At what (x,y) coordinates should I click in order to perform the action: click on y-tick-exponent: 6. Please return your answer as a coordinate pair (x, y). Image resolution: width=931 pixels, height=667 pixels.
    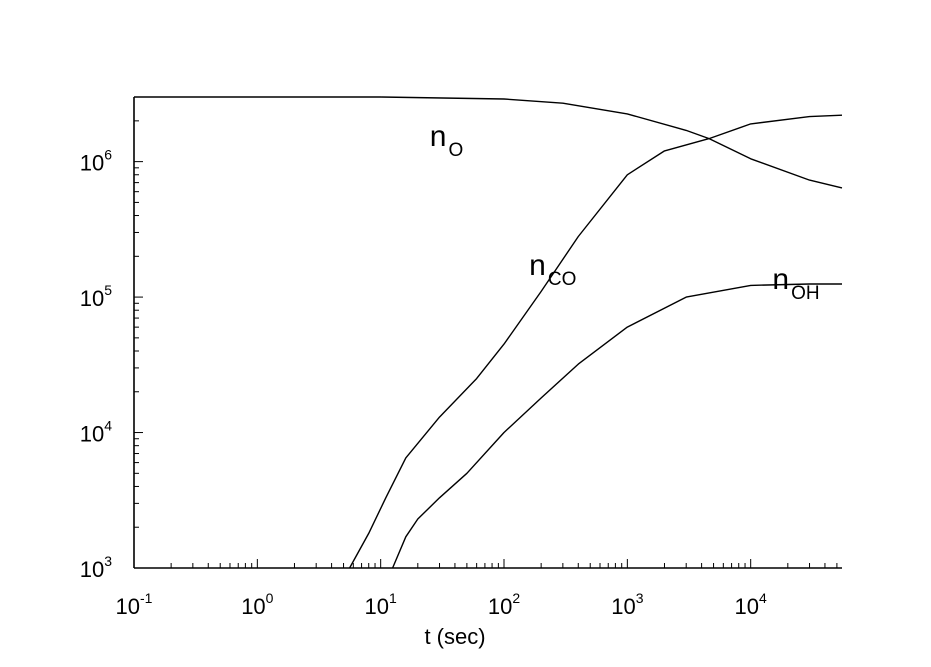
    Looking at the image, I should click on (108, 155).